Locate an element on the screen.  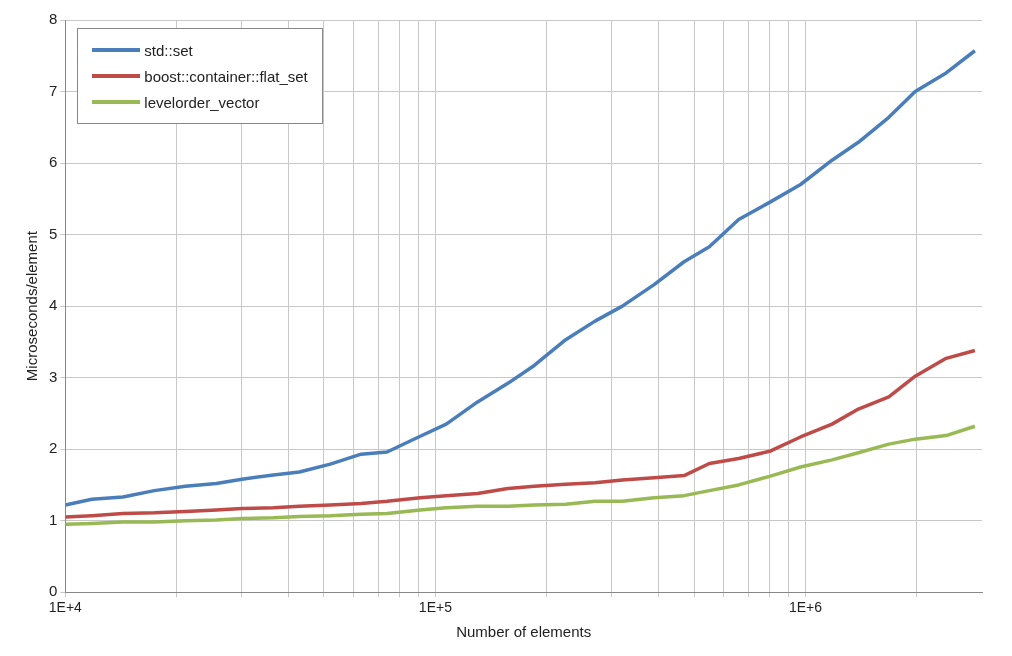
legend-label: levelorder_vector is located at coordinates (202, 102).